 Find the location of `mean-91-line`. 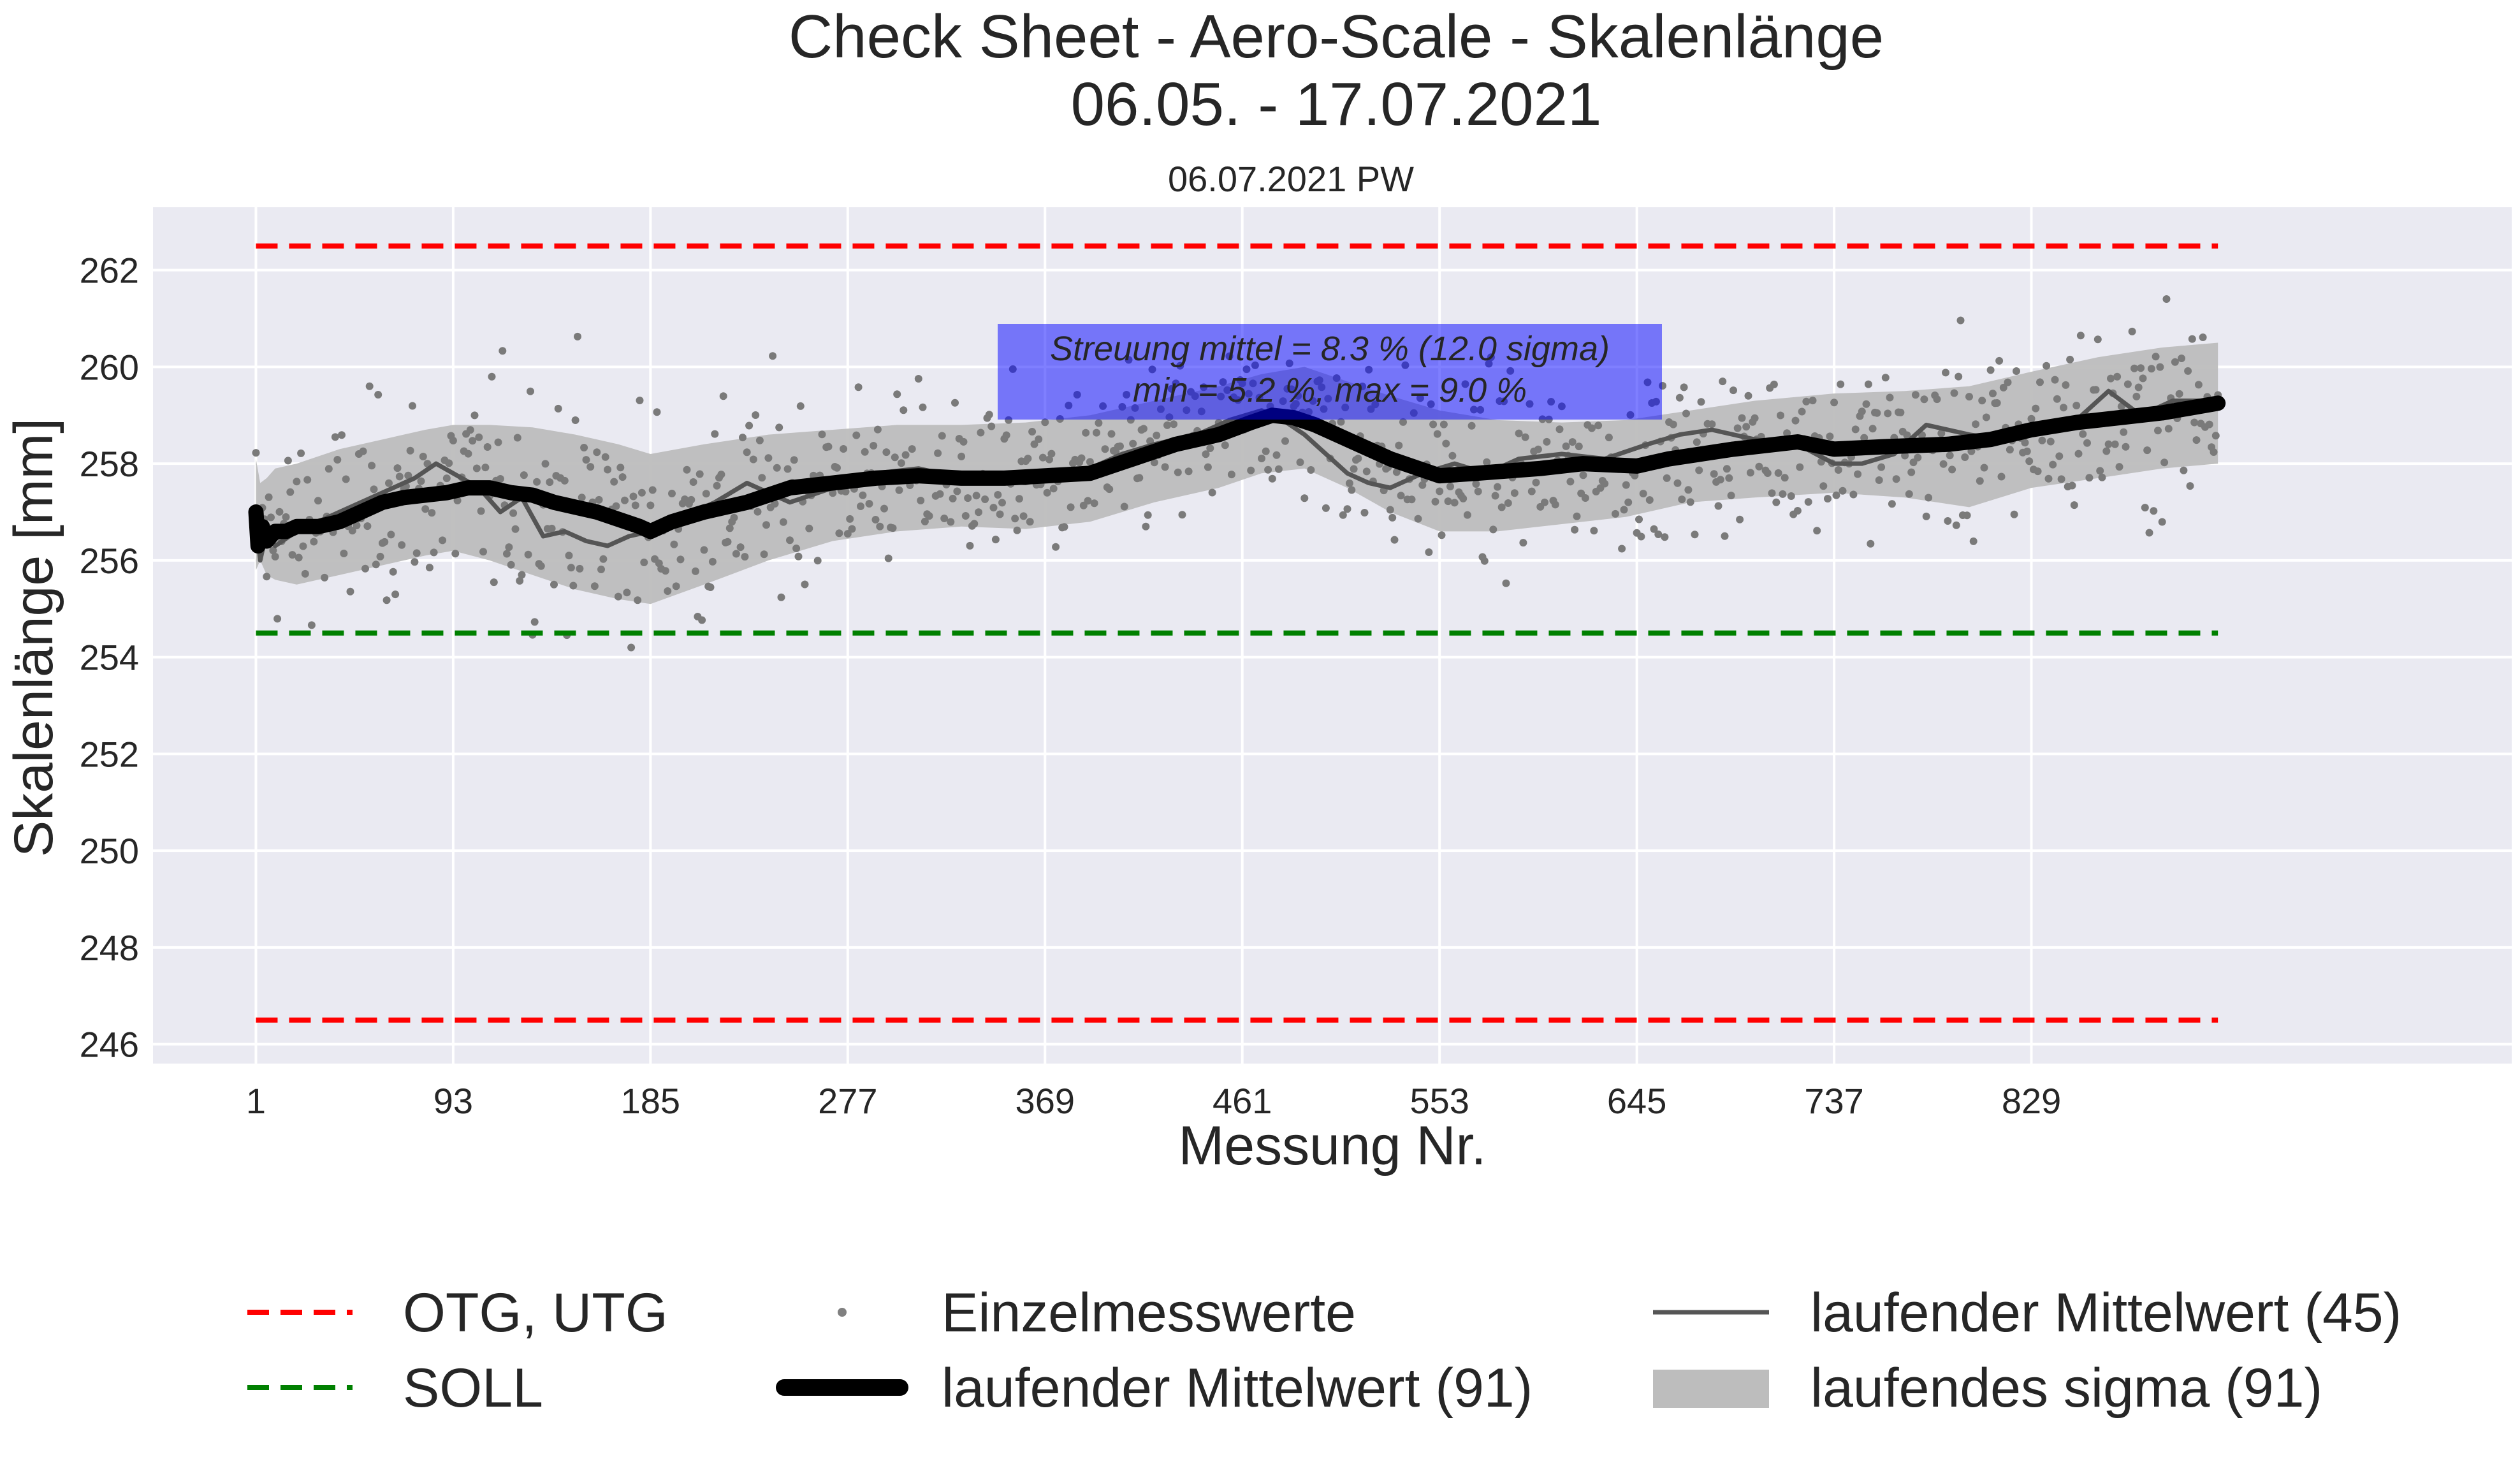

mean-91-line is located at coordinates (1237, 474).